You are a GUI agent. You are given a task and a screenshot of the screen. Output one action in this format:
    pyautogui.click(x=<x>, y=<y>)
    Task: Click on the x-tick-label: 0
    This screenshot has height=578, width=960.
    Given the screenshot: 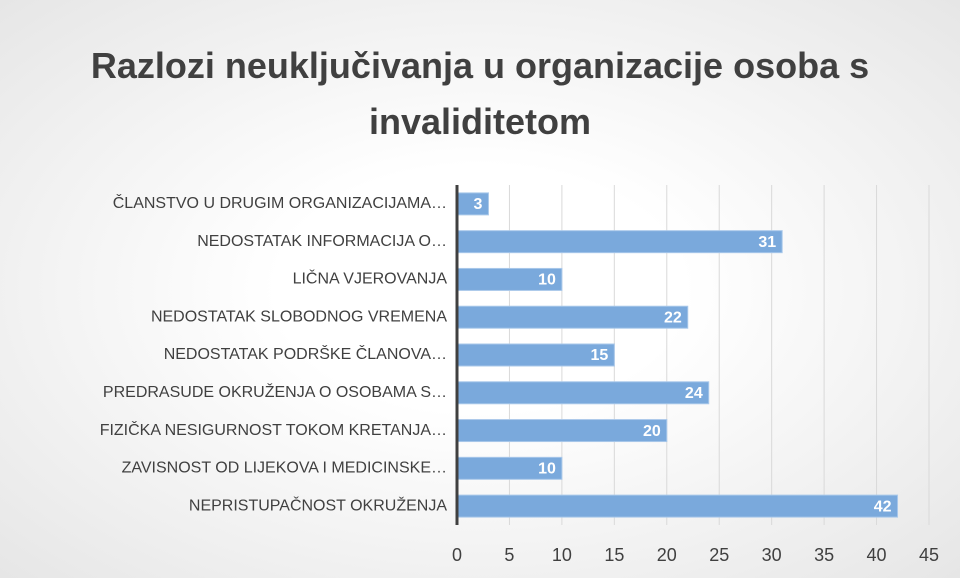 What is the action you would take?
    pyautogui.click(x=457, y=555)
    